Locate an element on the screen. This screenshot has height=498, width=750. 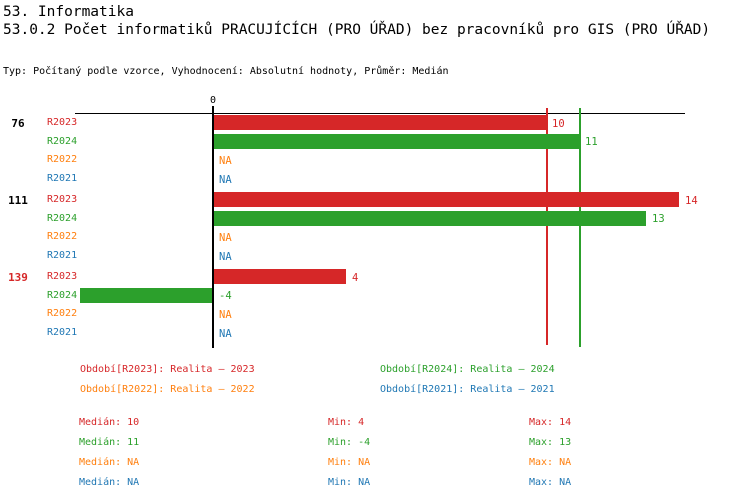
bar-value-label: 11 is located at coordinates (591, 142).